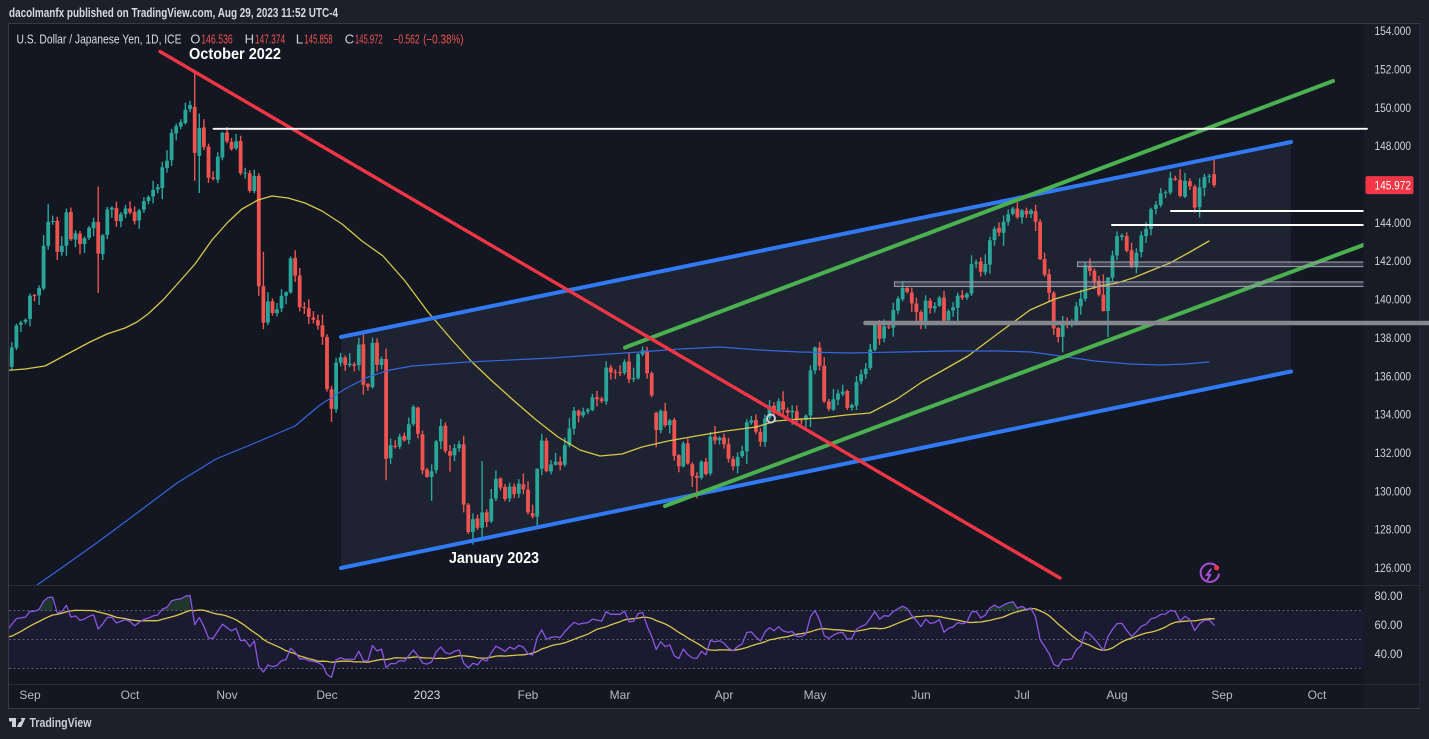 This screenshot has width=1429, height=739. I want to click on svg-text: 128.000, so click(1393, 530).